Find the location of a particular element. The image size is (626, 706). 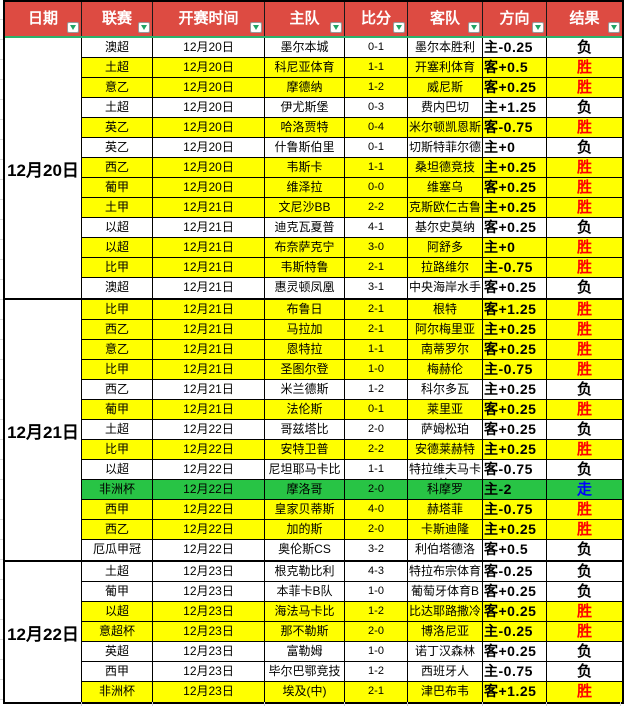

away-team-cell: 阿舒多 is located at coordinates (445, 247).